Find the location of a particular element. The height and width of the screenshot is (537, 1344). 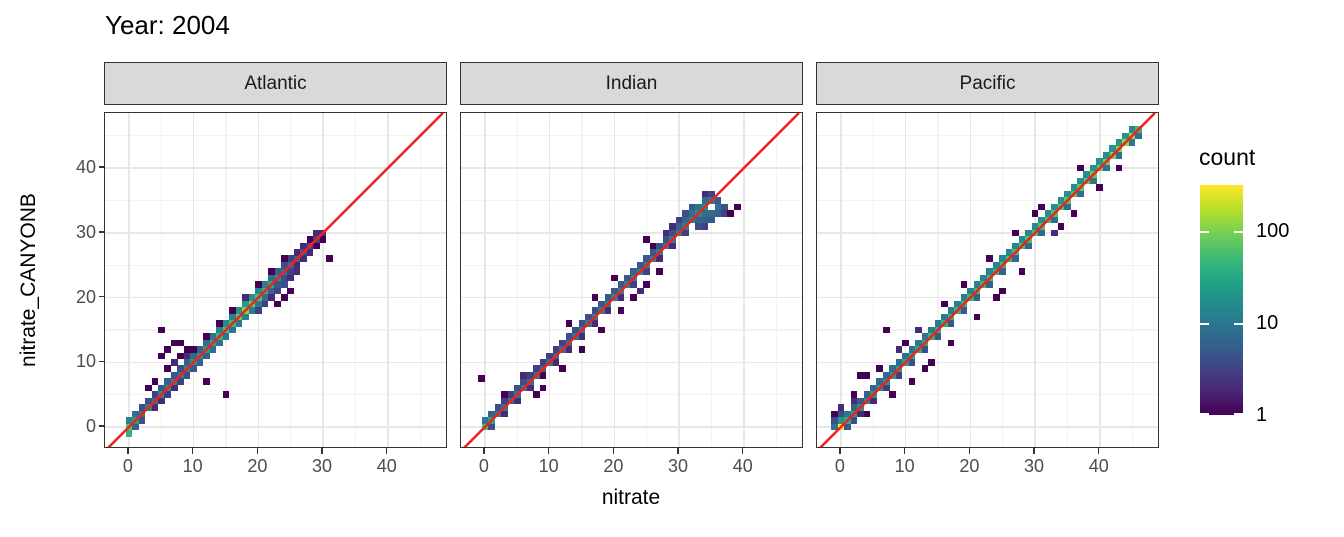

facet-strip: Atlantic is located at coordinates (275, 83).